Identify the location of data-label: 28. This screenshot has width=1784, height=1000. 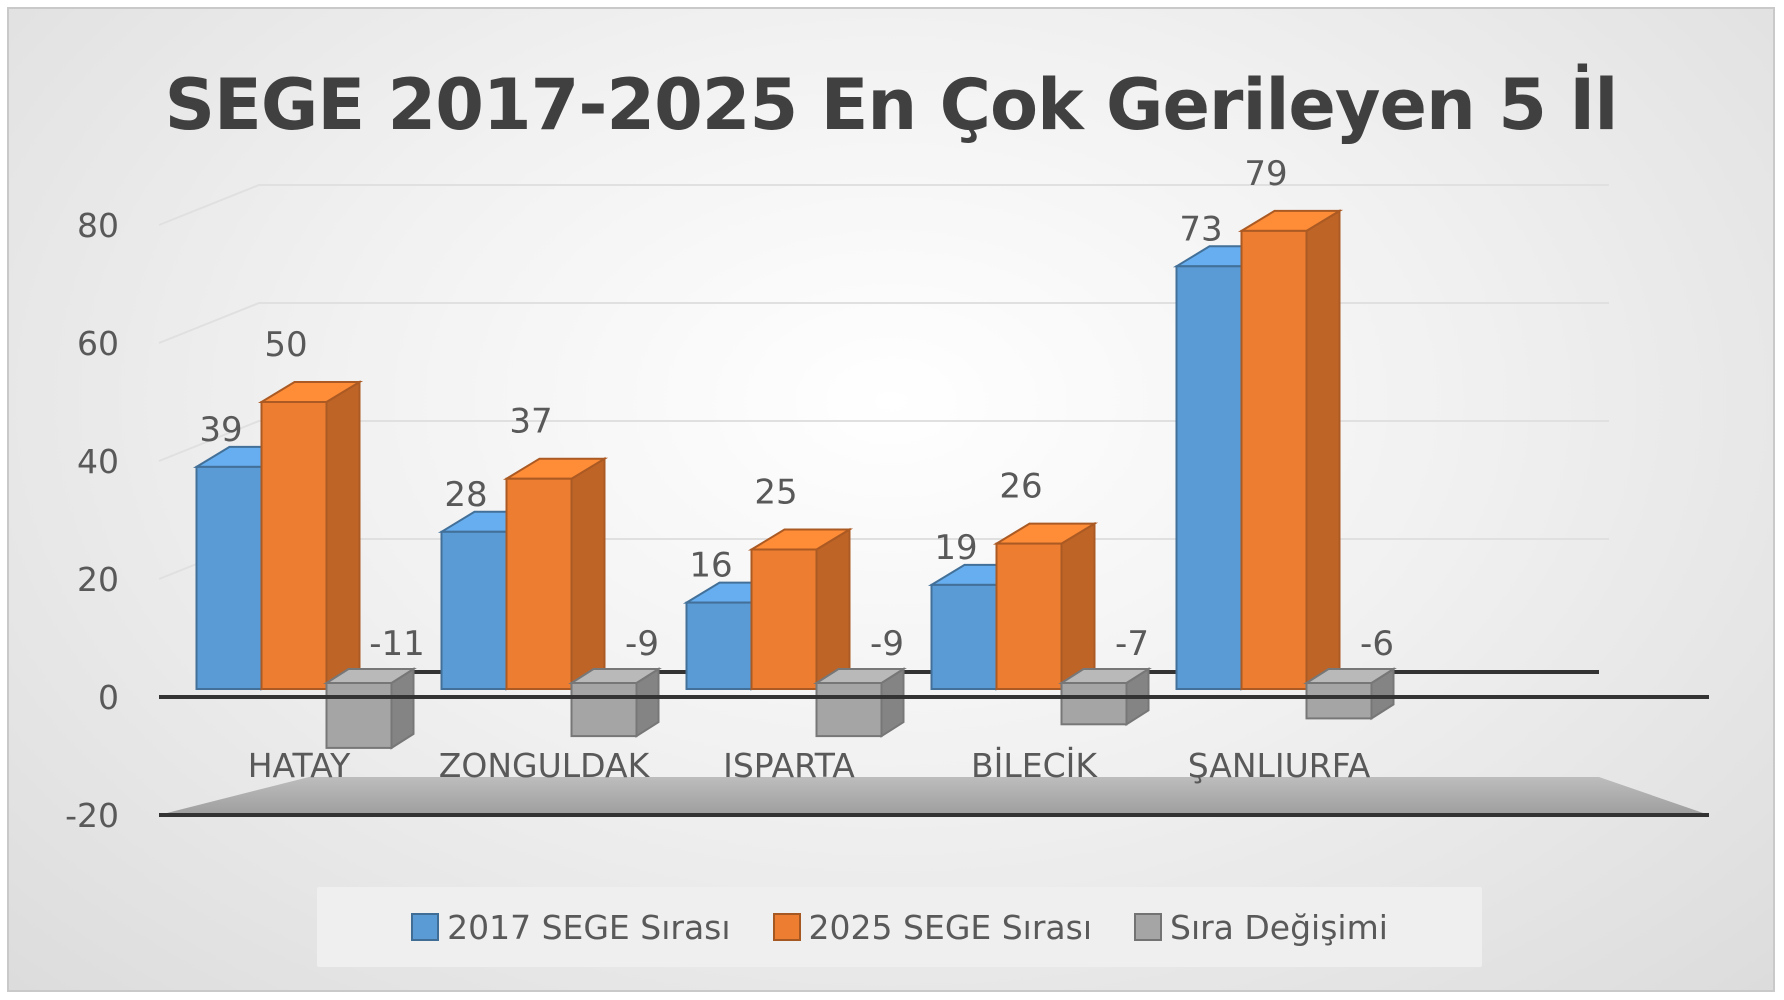
(465, 495).